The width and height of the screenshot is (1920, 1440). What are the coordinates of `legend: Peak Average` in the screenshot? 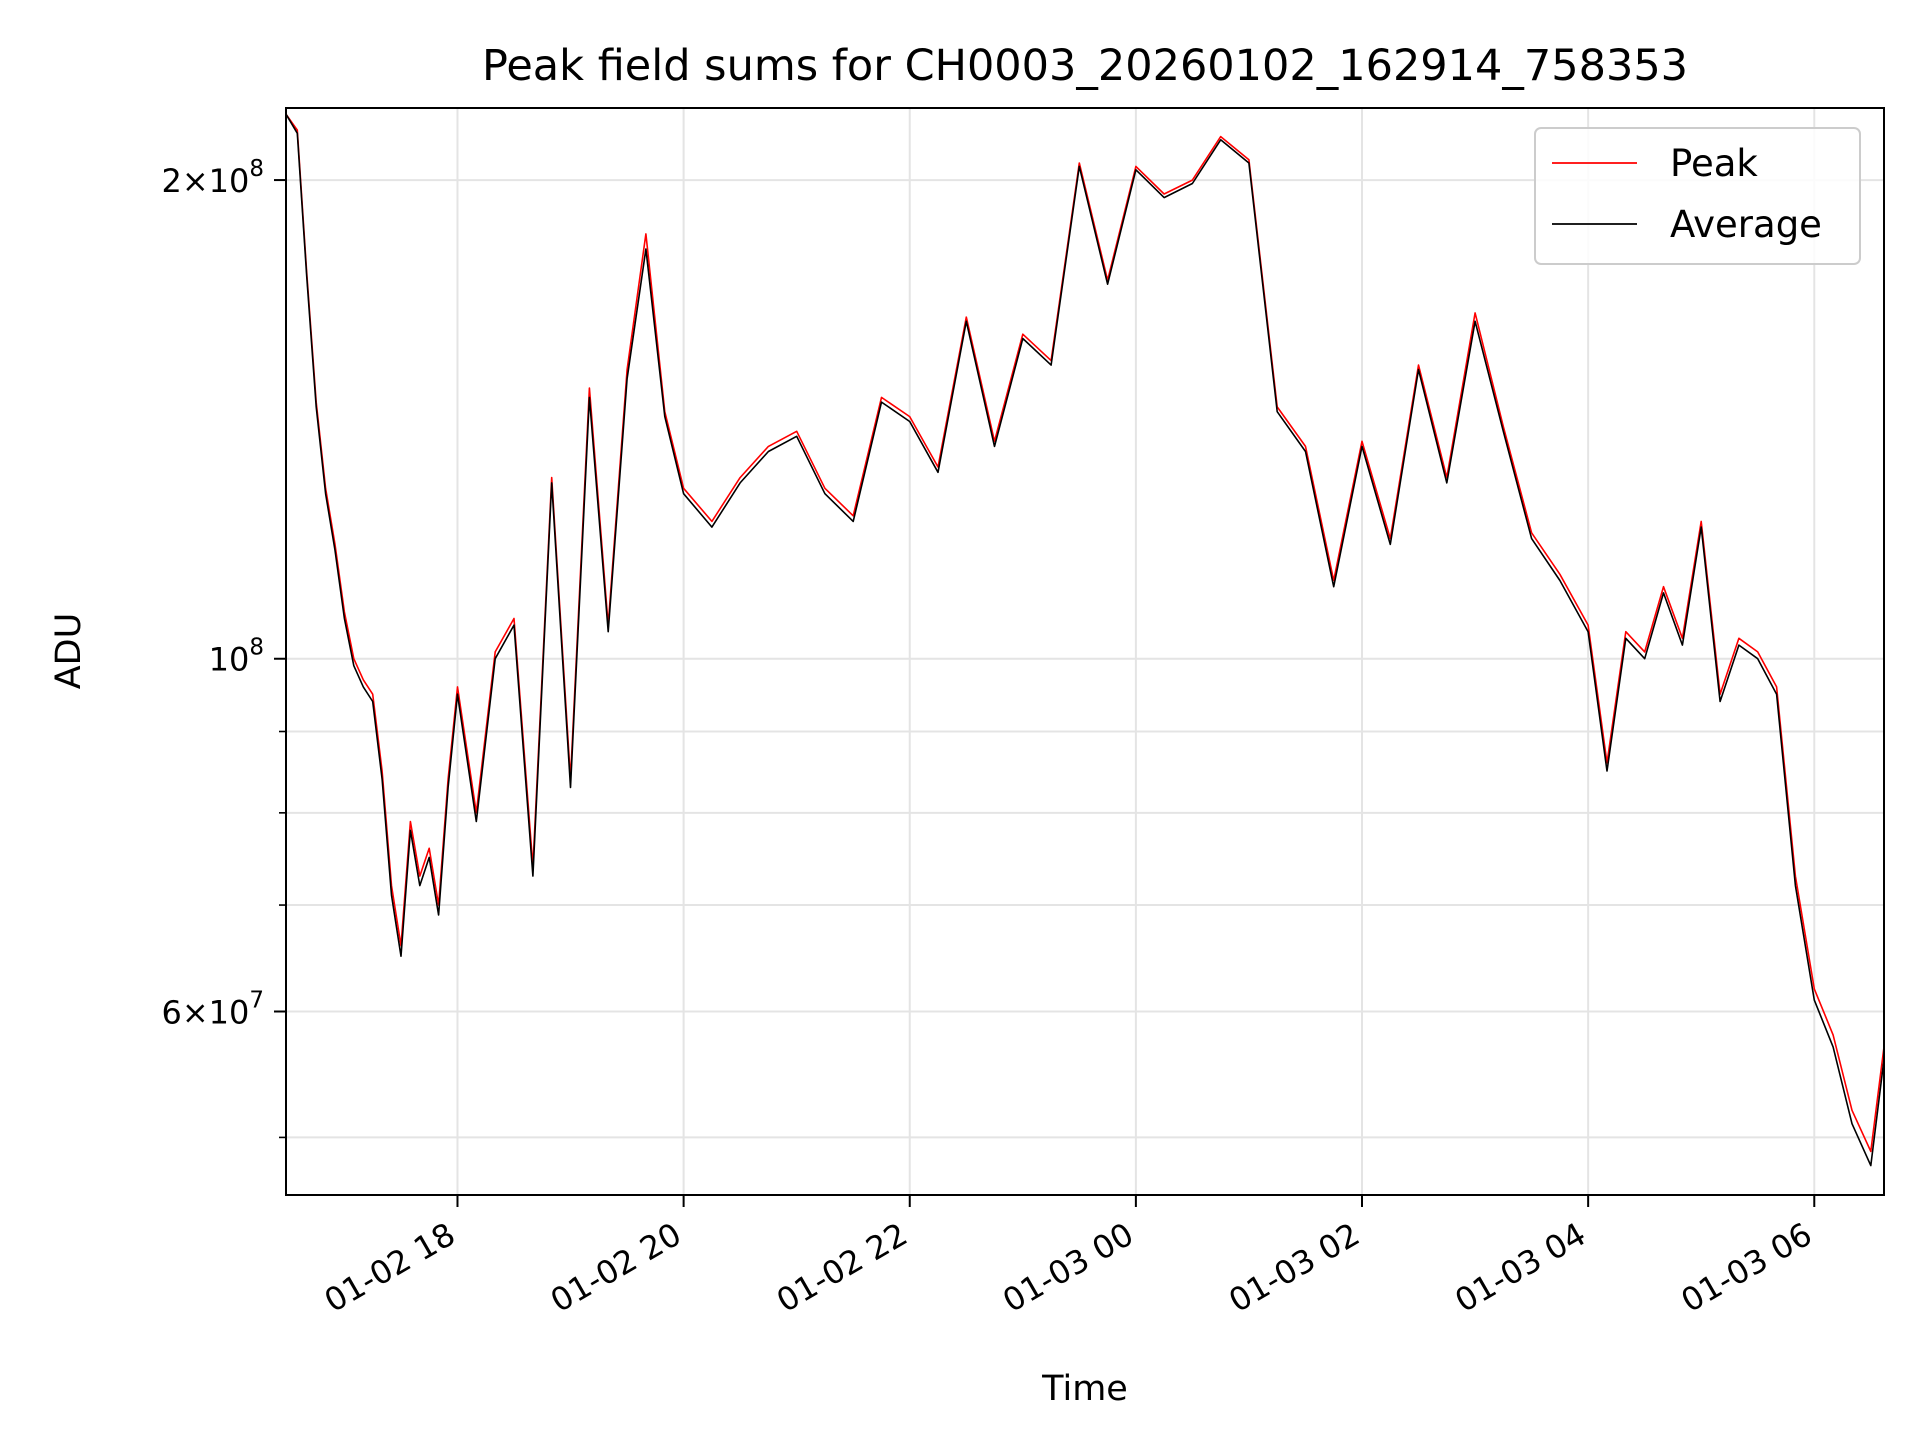 It's located at (1697, 196).